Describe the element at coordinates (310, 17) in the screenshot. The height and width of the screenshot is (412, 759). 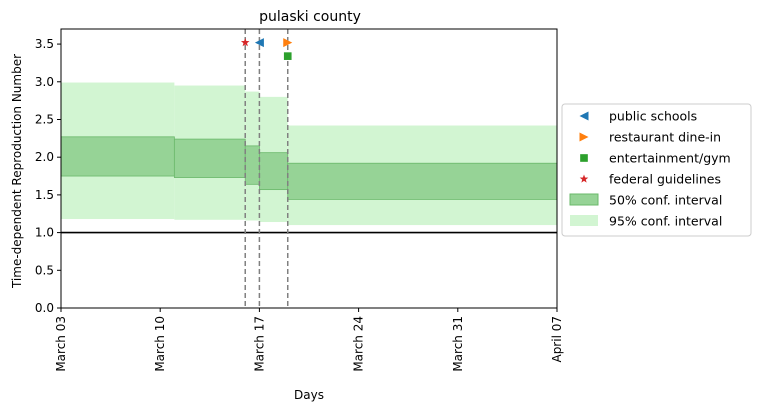
I see `chart-title: pulaski county` at that location.